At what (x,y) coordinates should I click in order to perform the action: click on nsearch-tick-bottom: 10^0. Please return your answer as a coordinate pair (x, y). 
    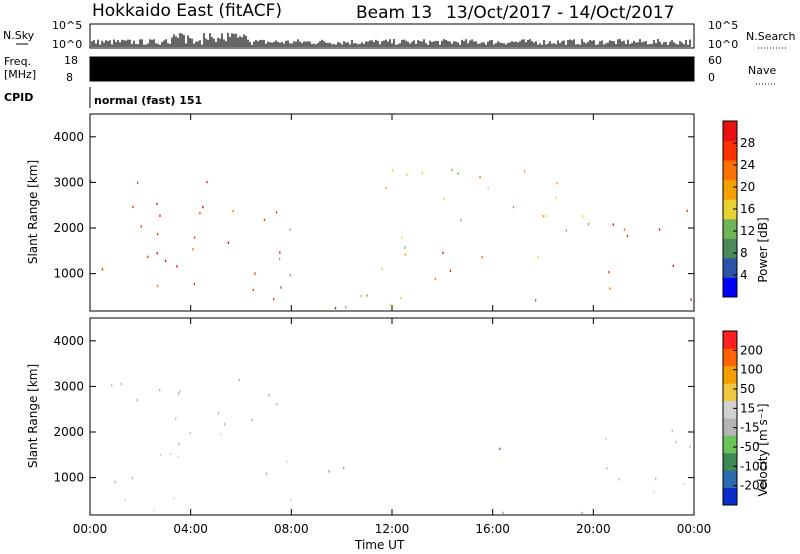
    Looking at the image, I should click on (723, 44).